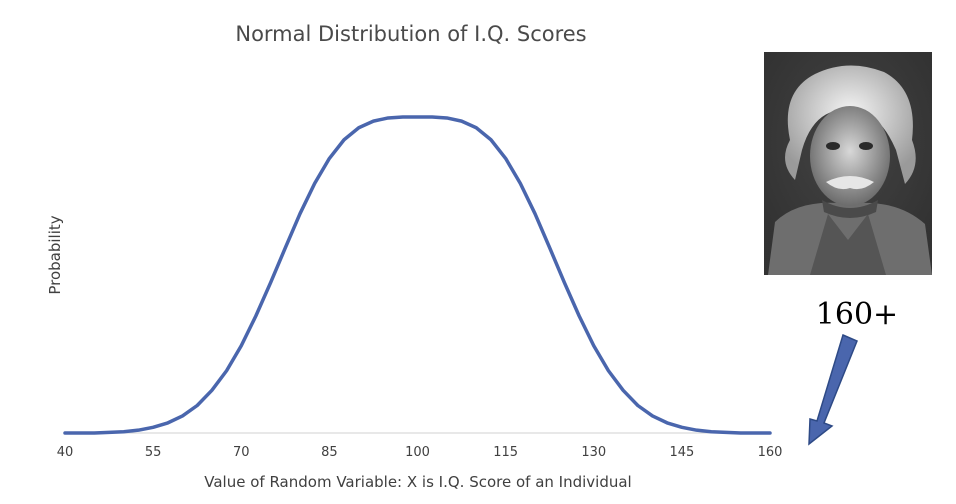 The width and height of the screenshot is (956, 504). Describe the element at coordinates (593, 452) in the screenshot. I see `x-tick-label: 130` at that location.